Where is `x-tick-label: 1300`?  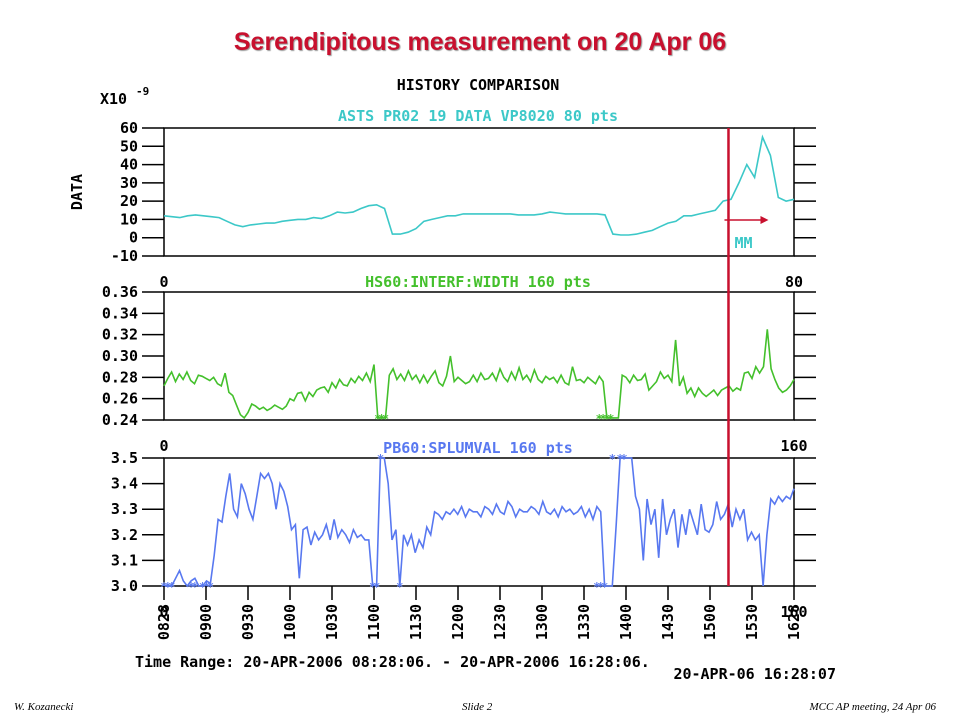 x-tick-label: 1300 is located at coordinates (542, 622).